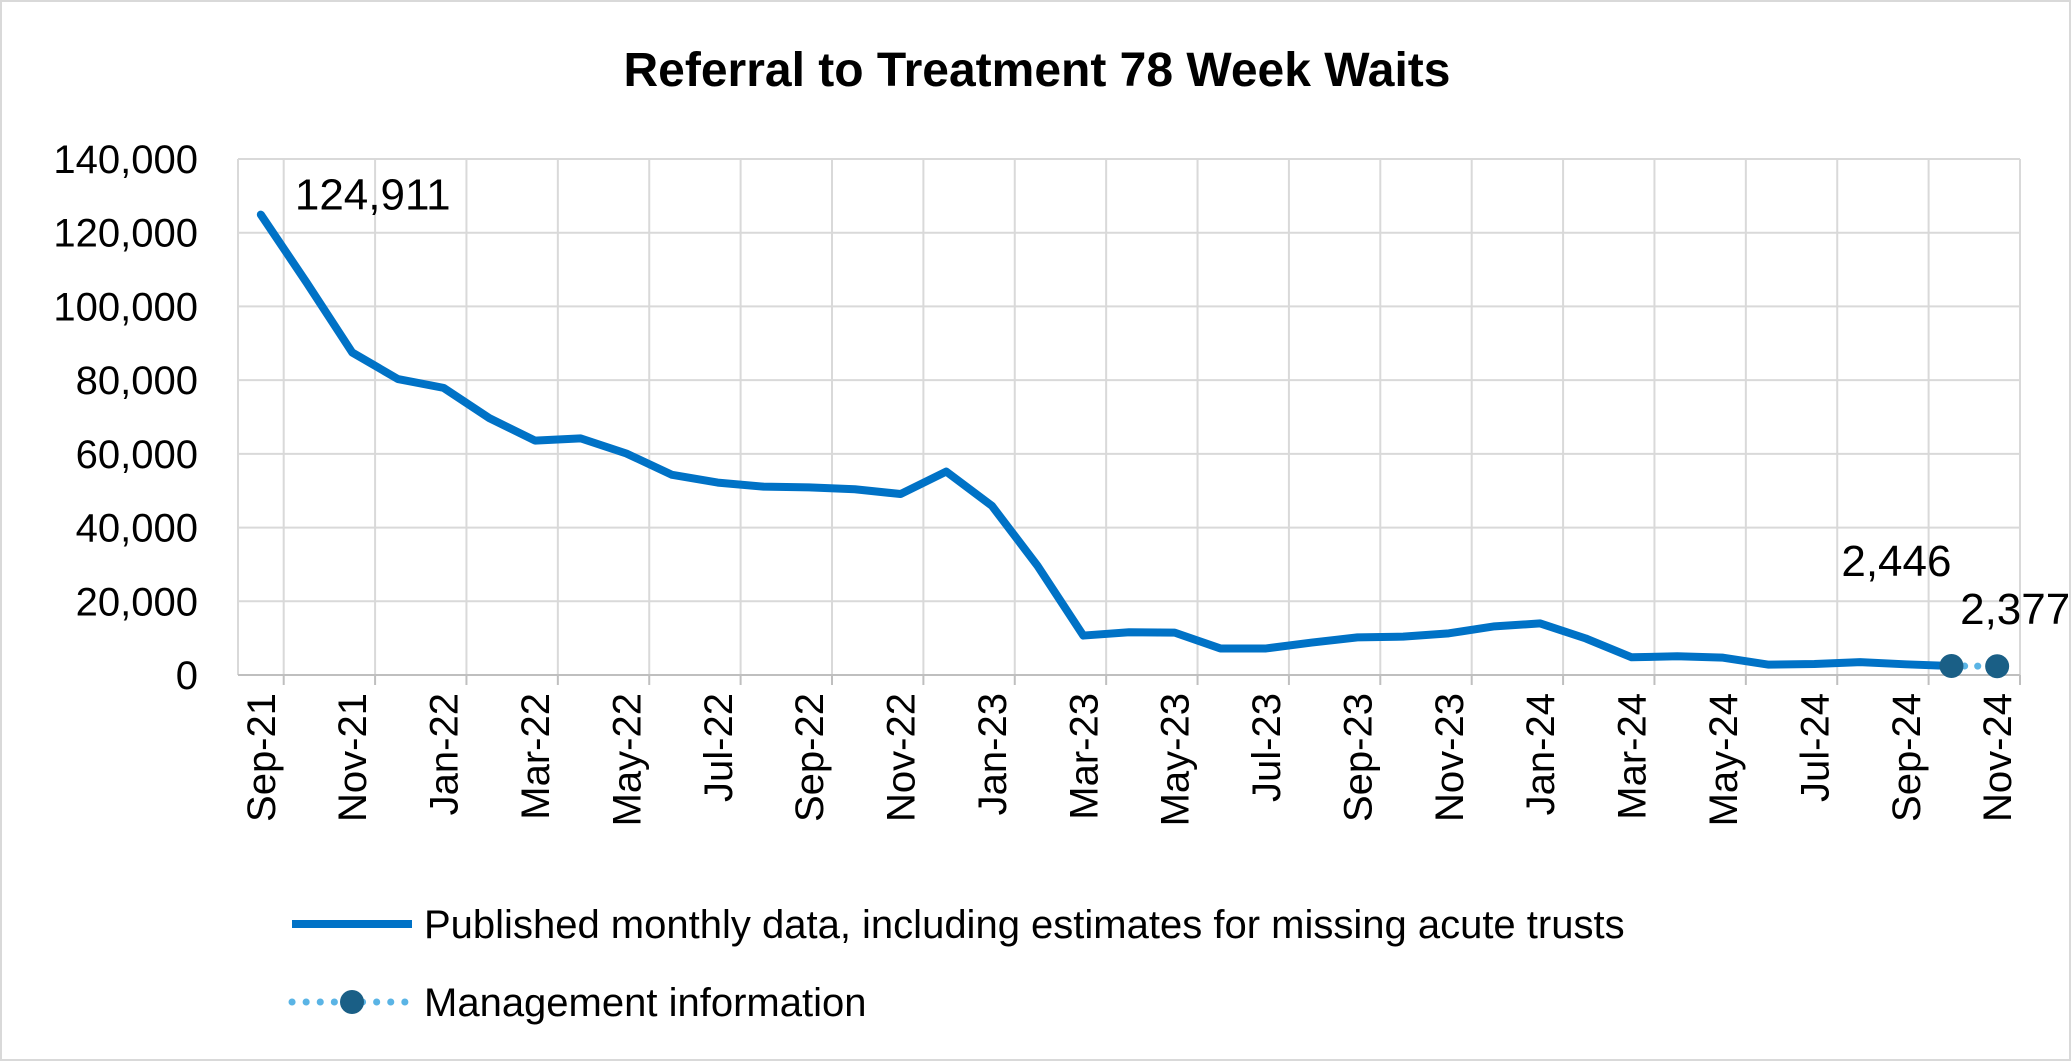 The width and height of the screenshot is (2071, 1063). Describe the element at coordinates (719, 747) in the screenshot. I see `x-tick-label: Jul-22` at that location.